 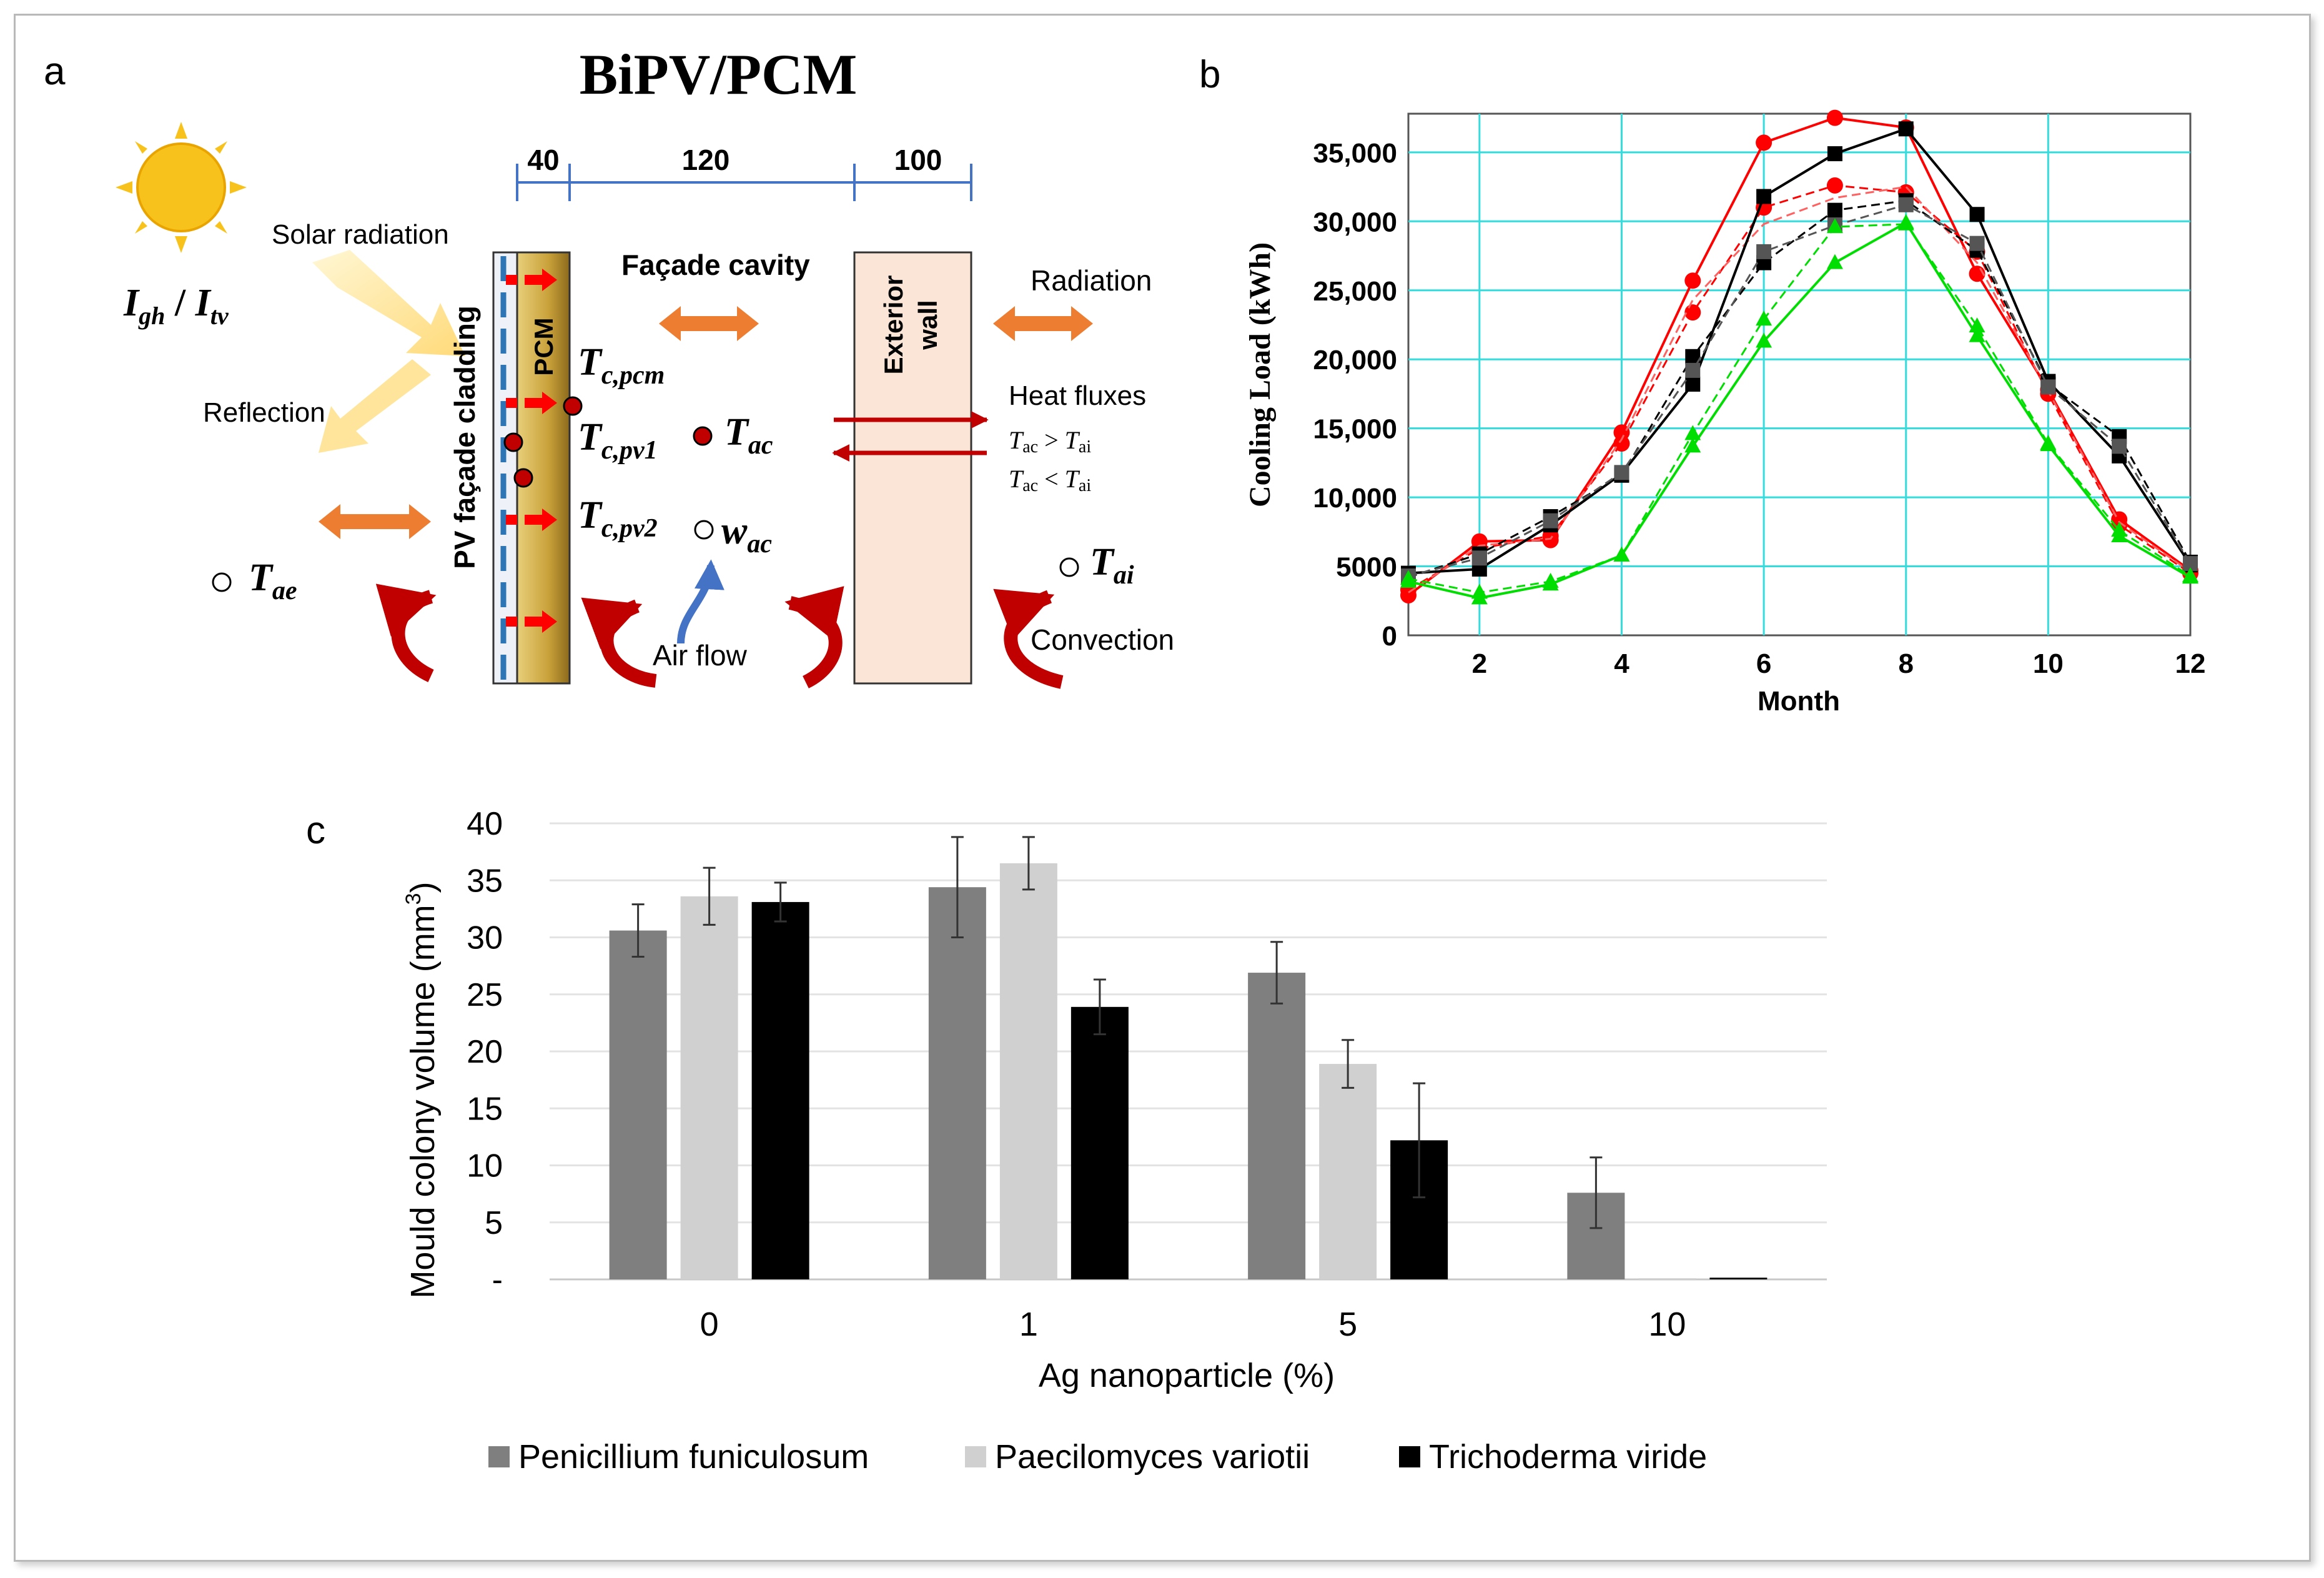 What do you see at coordinates (693, 1457) in the screenshot?
I see `c-legend-label: Penicillium funiculosum` at bounding box center [693, 1457].